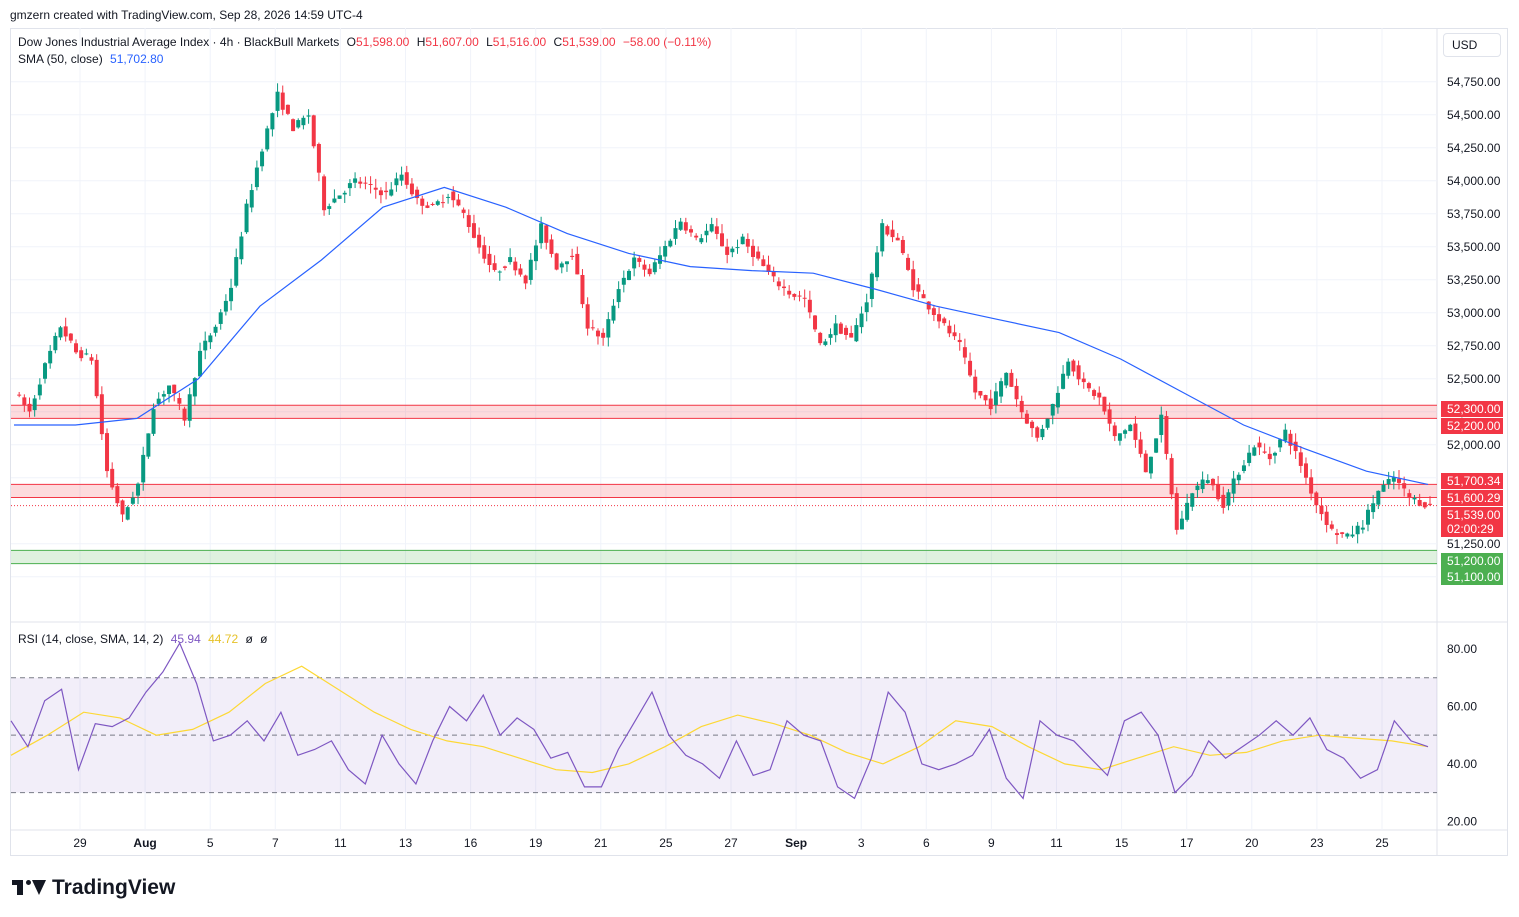  What do you see at coordinates (601, 843) in the screenshot?
I see `time-tick-label: 21` at bounding box center [601, 843].